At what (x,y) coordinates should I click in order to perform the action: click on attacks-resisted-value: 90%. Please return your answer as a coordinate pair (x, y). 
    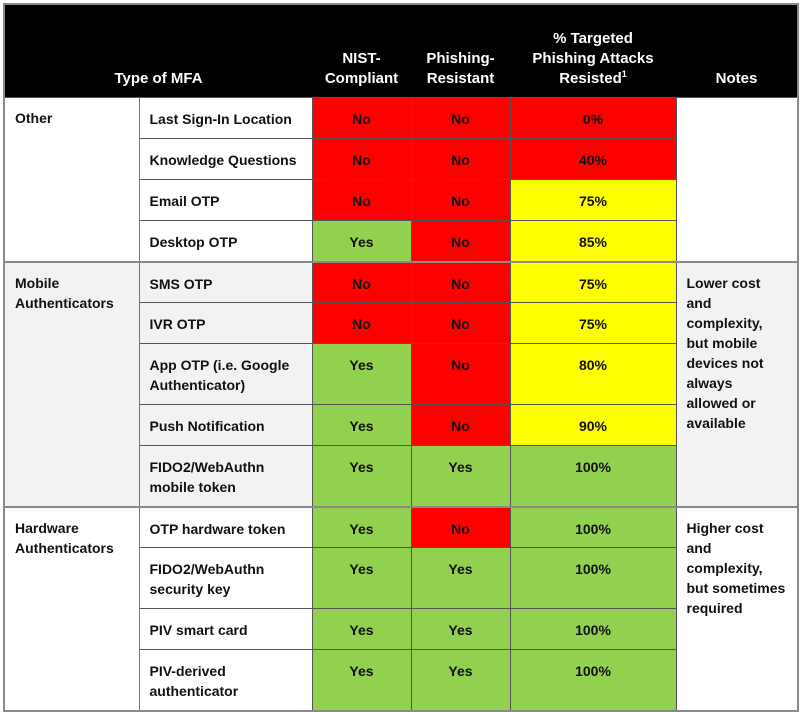
    Looking at the image, I should click on (593, 425).